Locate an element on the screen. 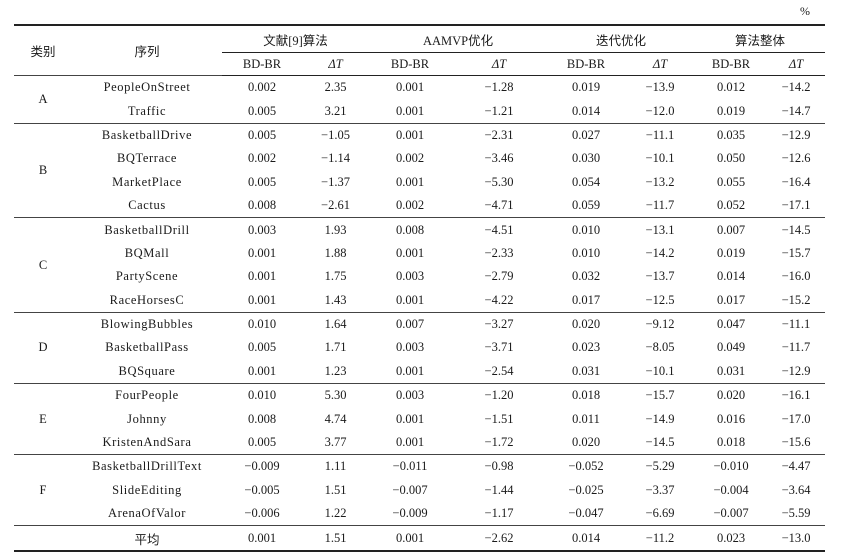 This screenshot has width=847, height=554. value-cell: −14.7 is located at coordinates (796, 110).